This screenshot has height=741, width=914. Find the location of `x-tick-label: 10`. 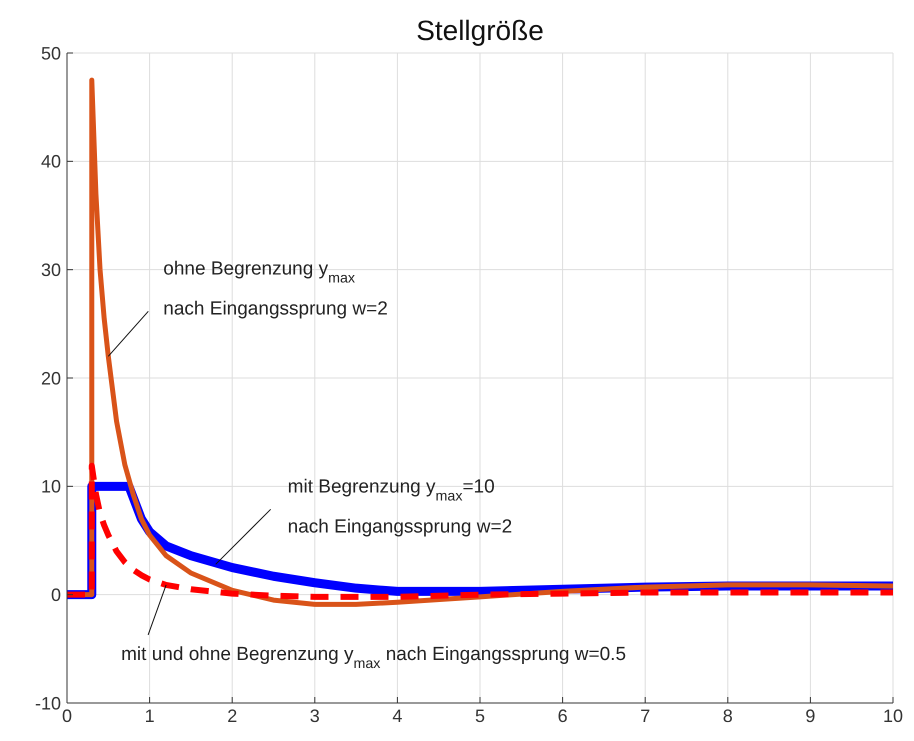

x-tick-label: 10 is located at coordinates (893, 716).